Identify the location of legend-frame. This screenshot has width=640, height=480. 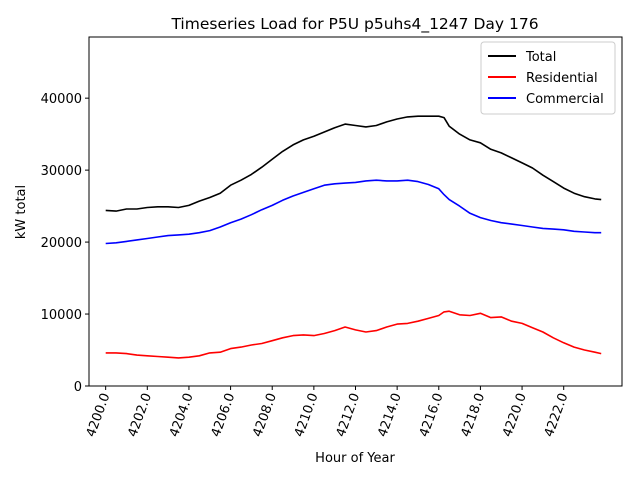
(548, 78).